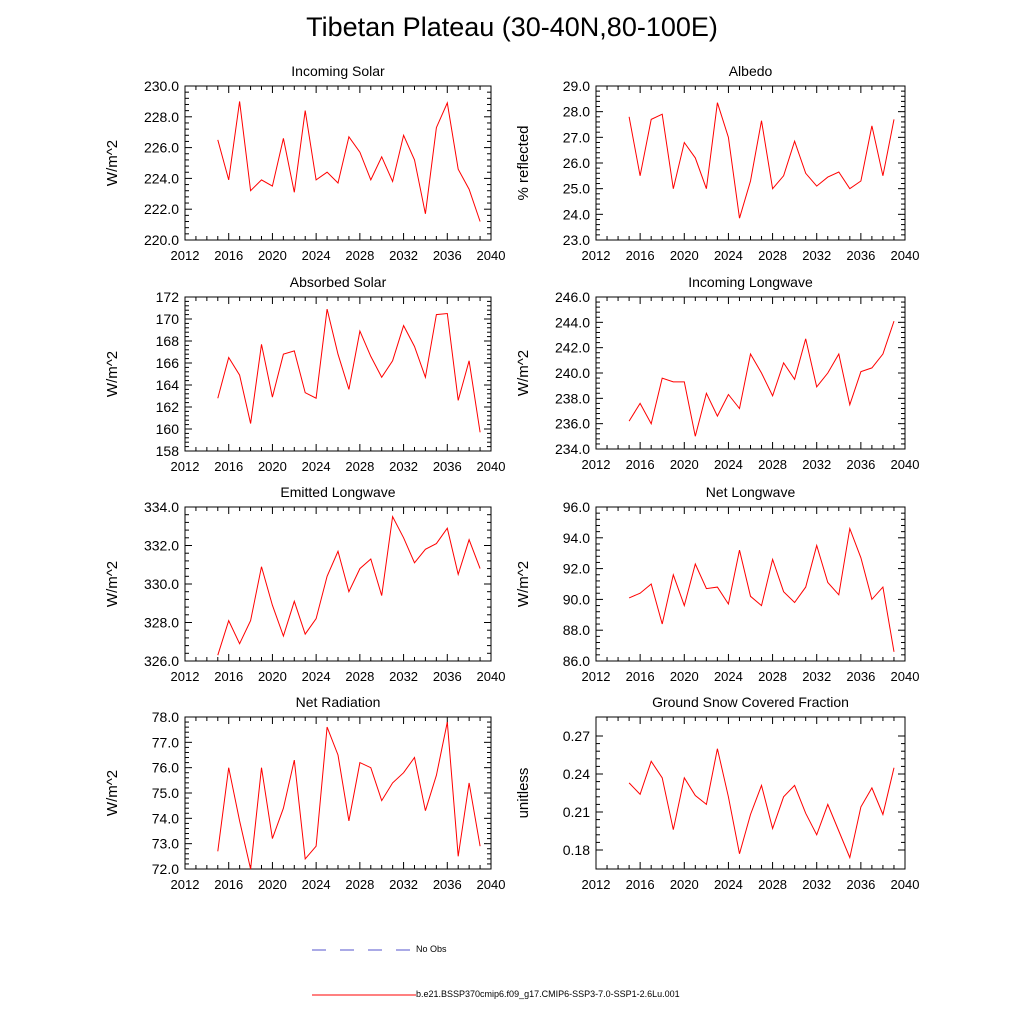 This screenshot has width=1024, height=1024. Describe the element at coordinates (431, 949) in the screenshot. I see `legend-no-obs-label: No Obs` at that location.